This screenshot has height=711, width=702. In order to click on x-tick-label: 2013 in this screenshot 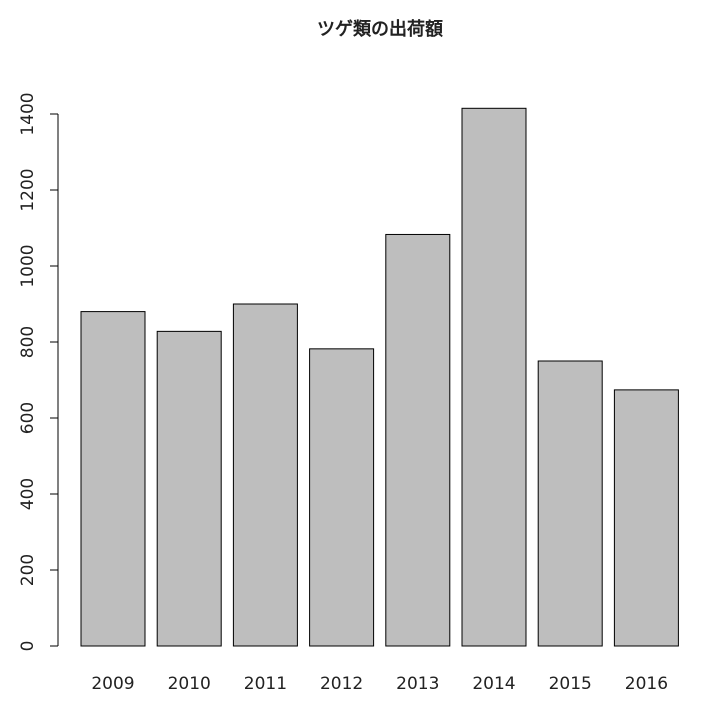, I will do `click(417, 684)`.